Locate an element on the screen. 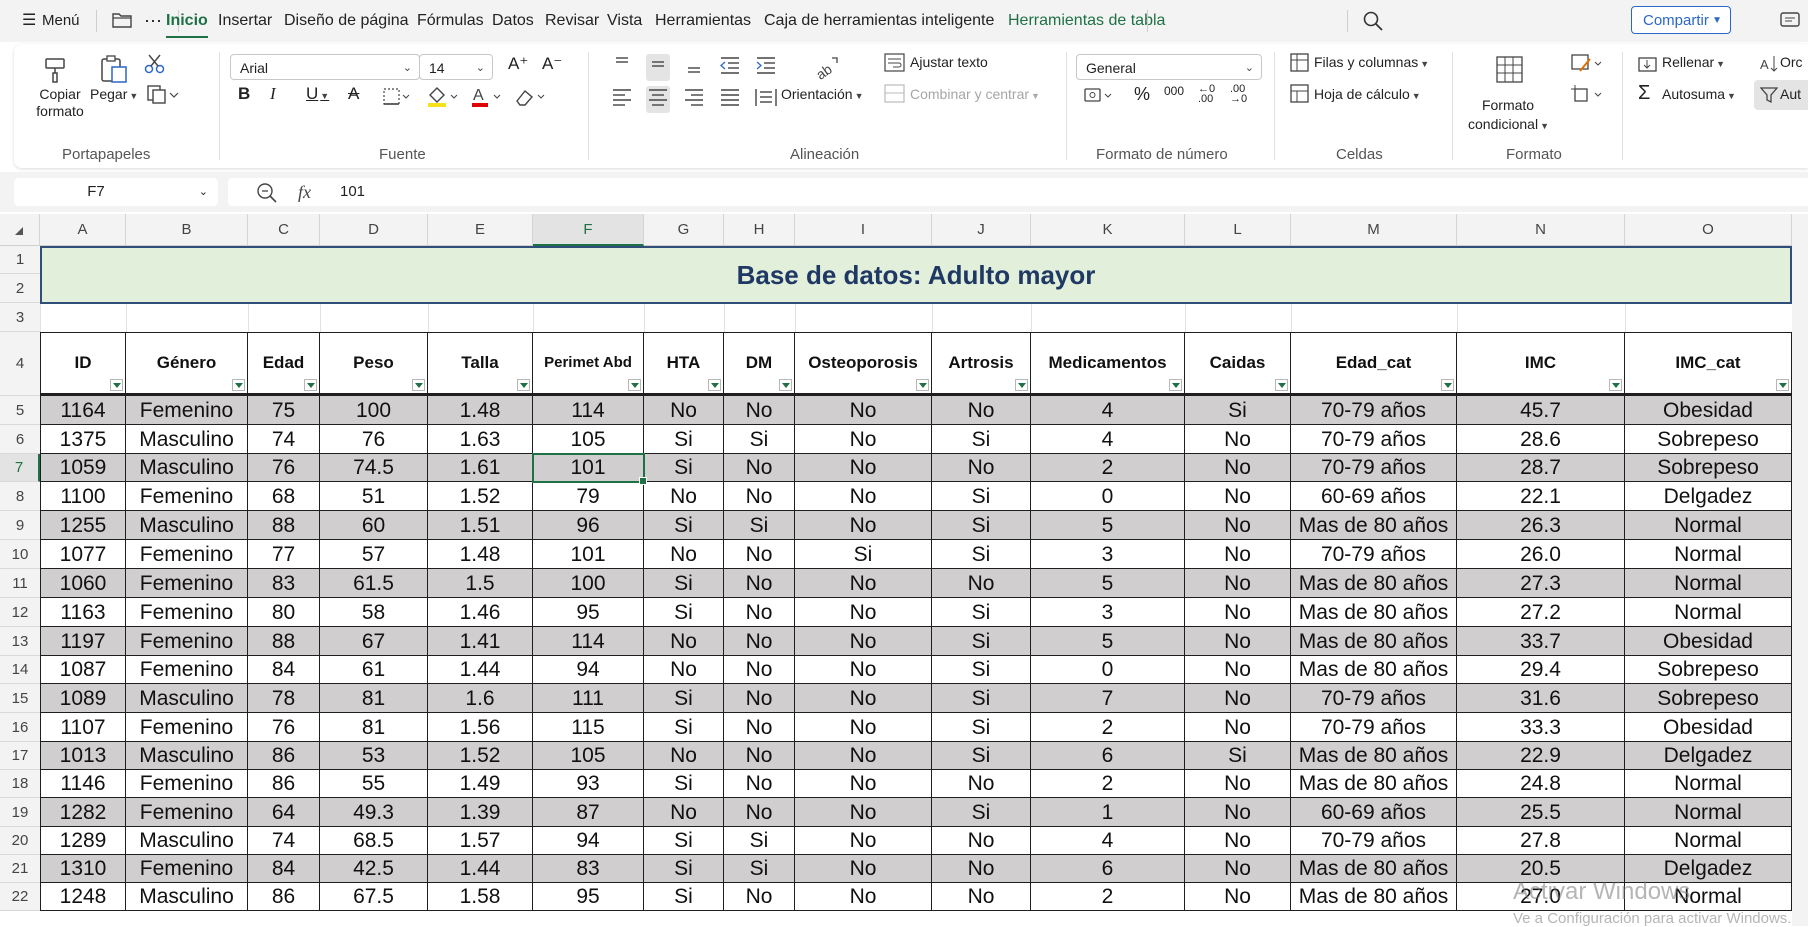  table-cell: 1.61 is located at coordinates (480, 468).